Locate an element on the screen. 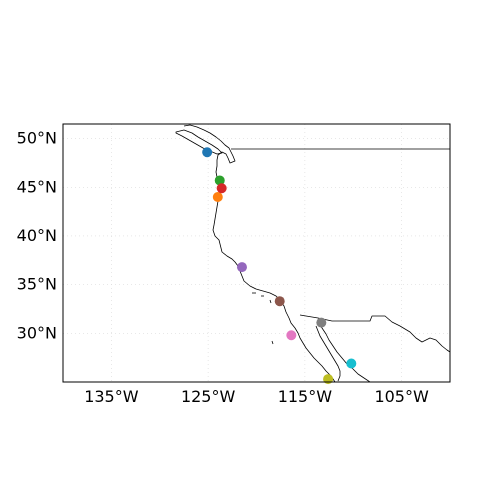  y-tick-label: 45°N is located at coordinates (37, 186).